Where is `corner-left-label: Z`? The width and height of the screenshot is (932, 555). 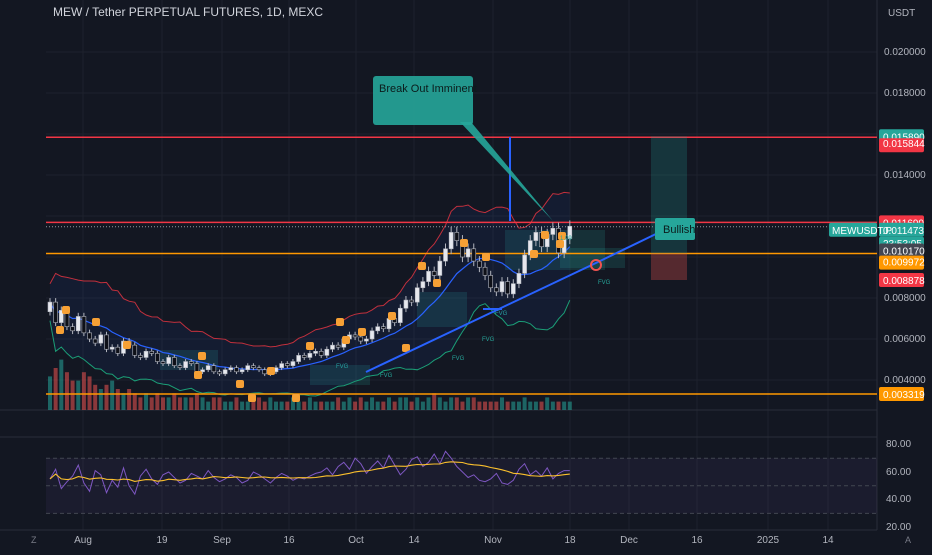 corner-left-label: Z is located at coordinates (34, 540).